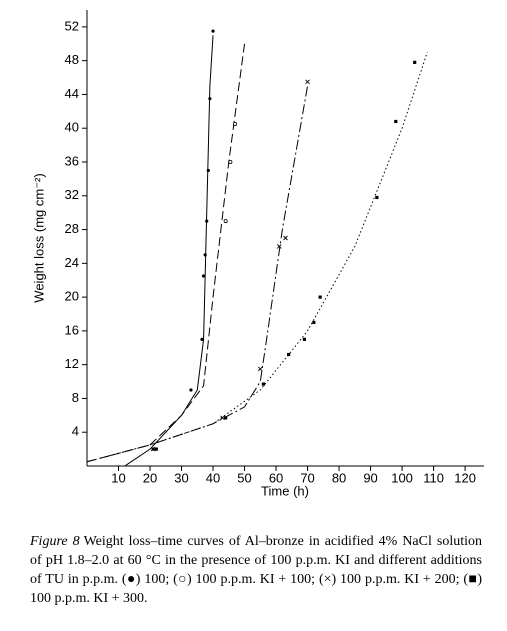 Image resolution: width=507 pixels, height=631 pixels. Describe the element at coordinates (72, 25) in the screenshot. I see `y-tick-label: 52` at that location.